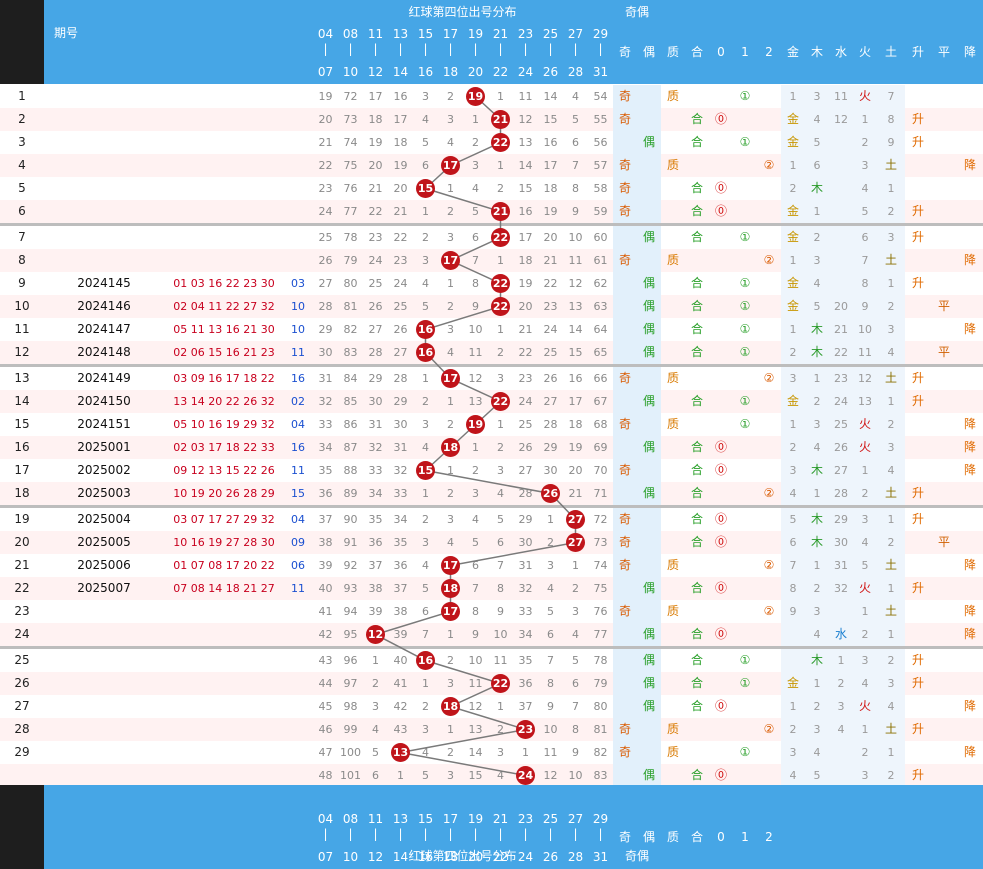 This screenshot has height=869, width=983. I want to click on miss-count: 62, so click(600, 283).